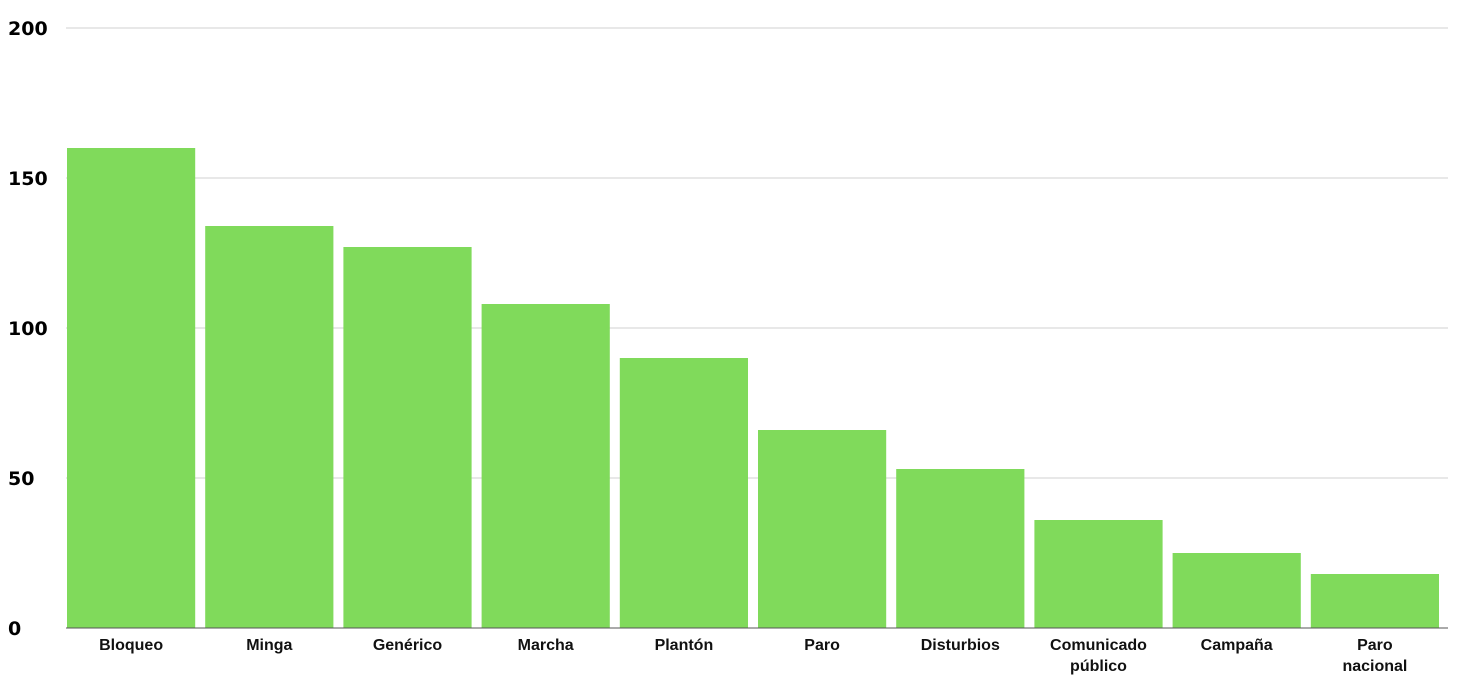 Image resolution: width=1460 pixels, height=681 pixels. I want to click on x-tick-label: Paro nacional, so click(1374, 656).